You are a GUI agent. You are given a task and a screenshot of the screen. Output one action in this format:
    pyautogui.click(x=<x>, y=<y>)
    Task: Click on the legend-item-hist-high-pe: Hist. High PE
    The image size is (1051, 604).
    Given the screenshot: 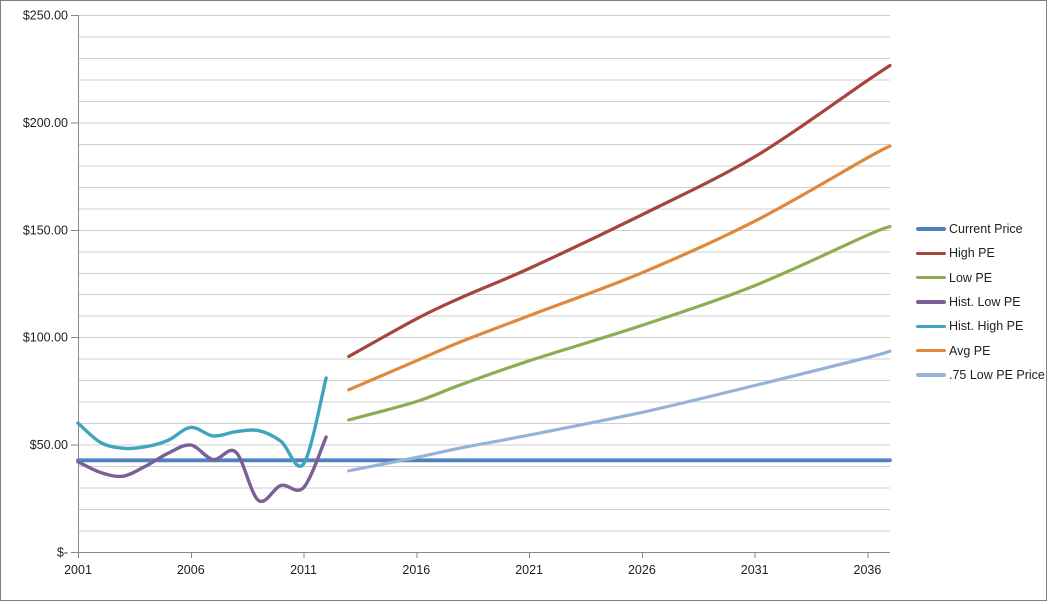 What is the action you would take?
    pyautogui.click(x=980, y=326)
    